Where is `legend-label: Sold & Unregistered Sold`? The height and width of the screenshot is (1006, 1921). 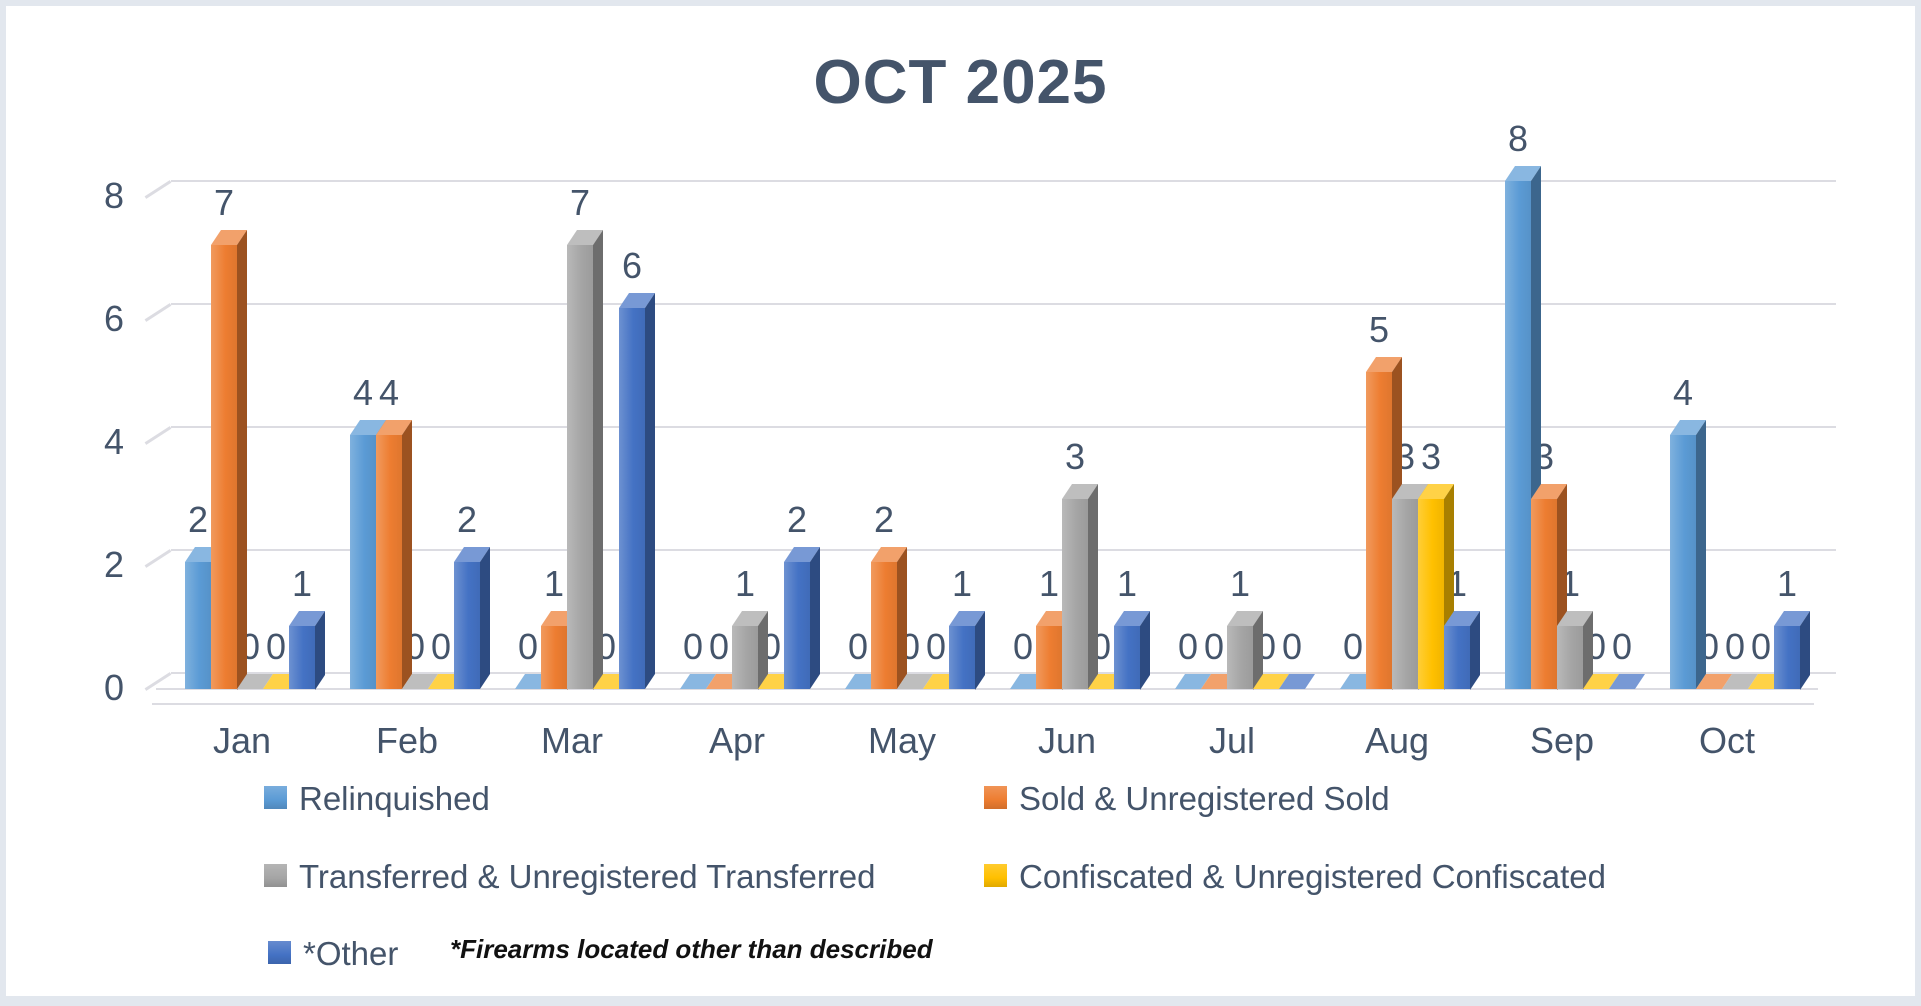
legend-label: Sold & Unregistered Sold is located at coordinates (1204, 798).